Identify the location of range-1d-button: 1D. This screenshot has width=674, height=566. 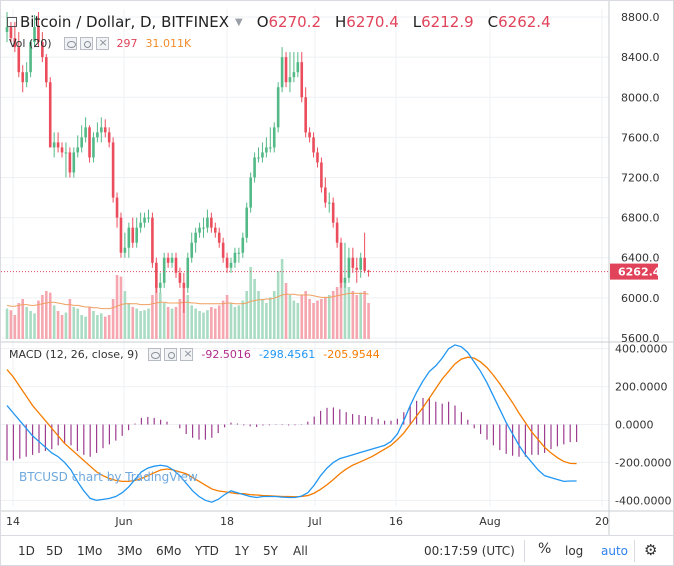
(26, 551).